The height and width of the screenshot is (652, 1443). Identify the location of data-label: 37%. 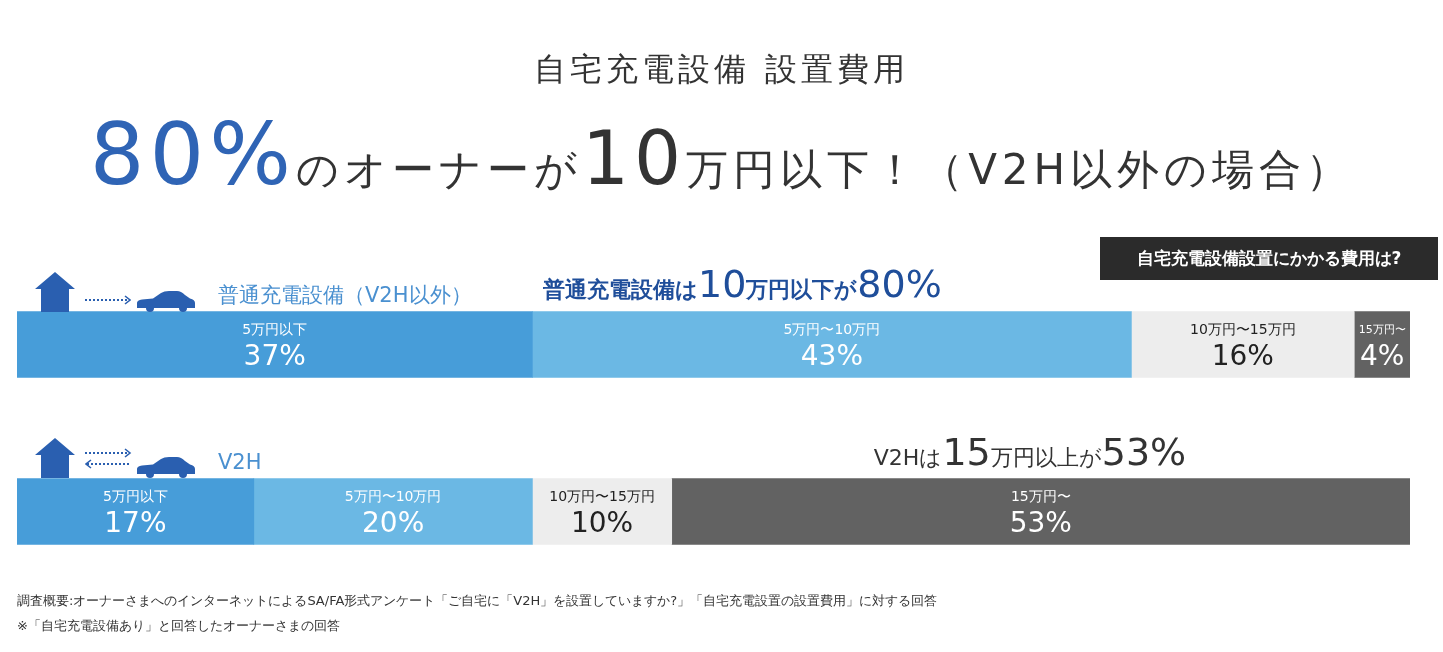
(274, 355).